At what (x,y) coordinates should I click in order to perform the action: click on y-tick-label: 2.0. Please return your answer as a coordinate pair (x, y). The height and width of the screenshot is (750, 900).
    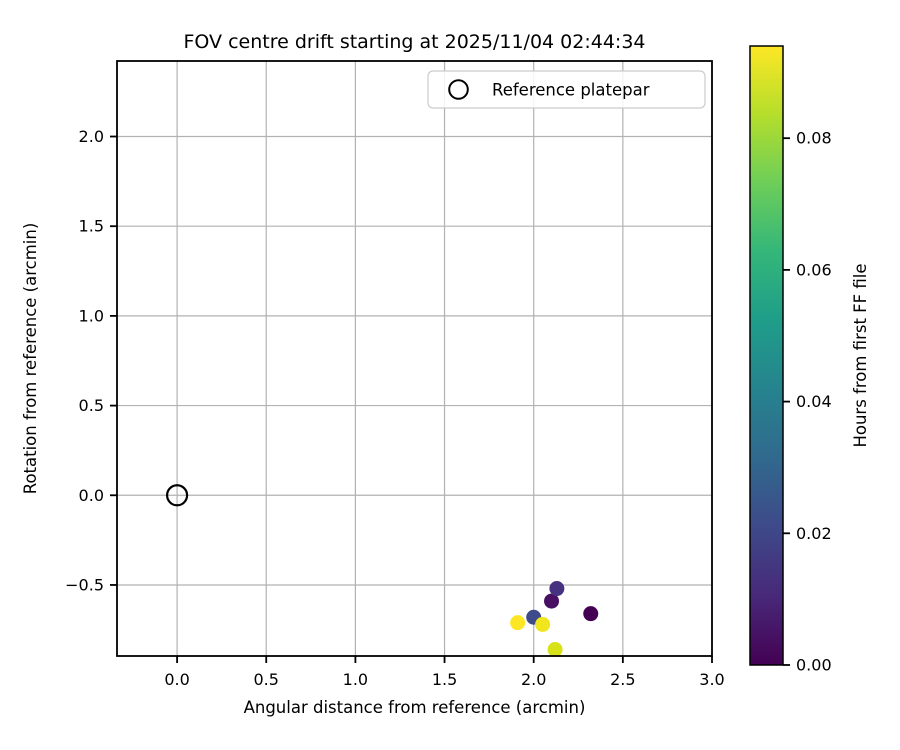
    Looking at the image, I should click on (91, 136).